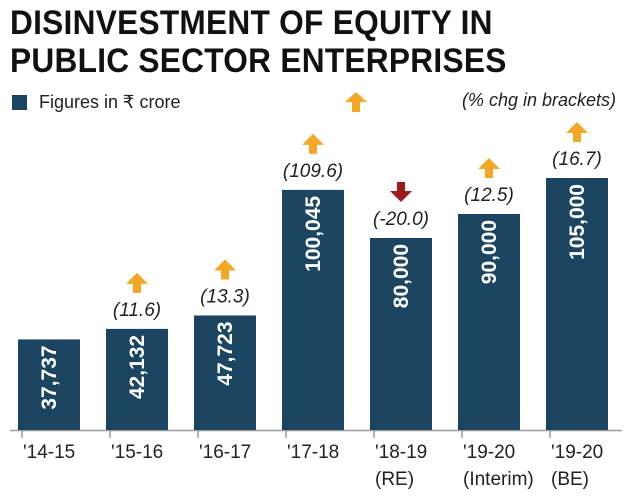 The height and width of the screenshot is (498, 630). I want to click on x-tick-label: '14-15, so click(49, 452).